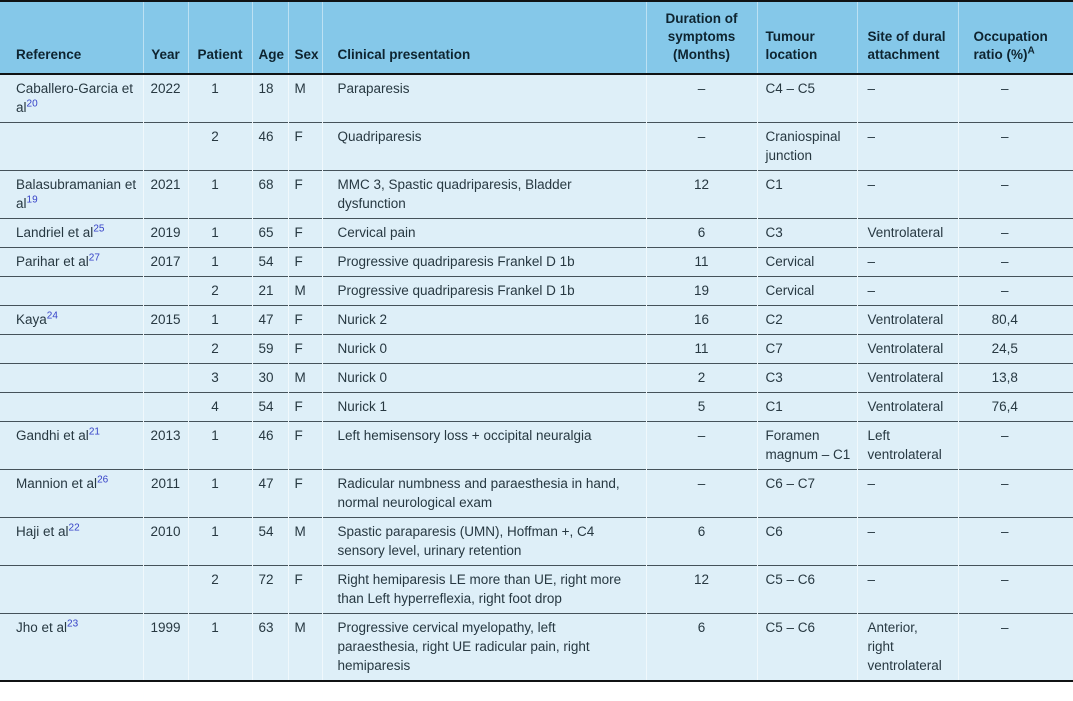 The width and height of the screenshot is (1073, 701). Describe the element at coordinates (165, 233) in the screenshot. I see `cell-year: 2019` at that location.